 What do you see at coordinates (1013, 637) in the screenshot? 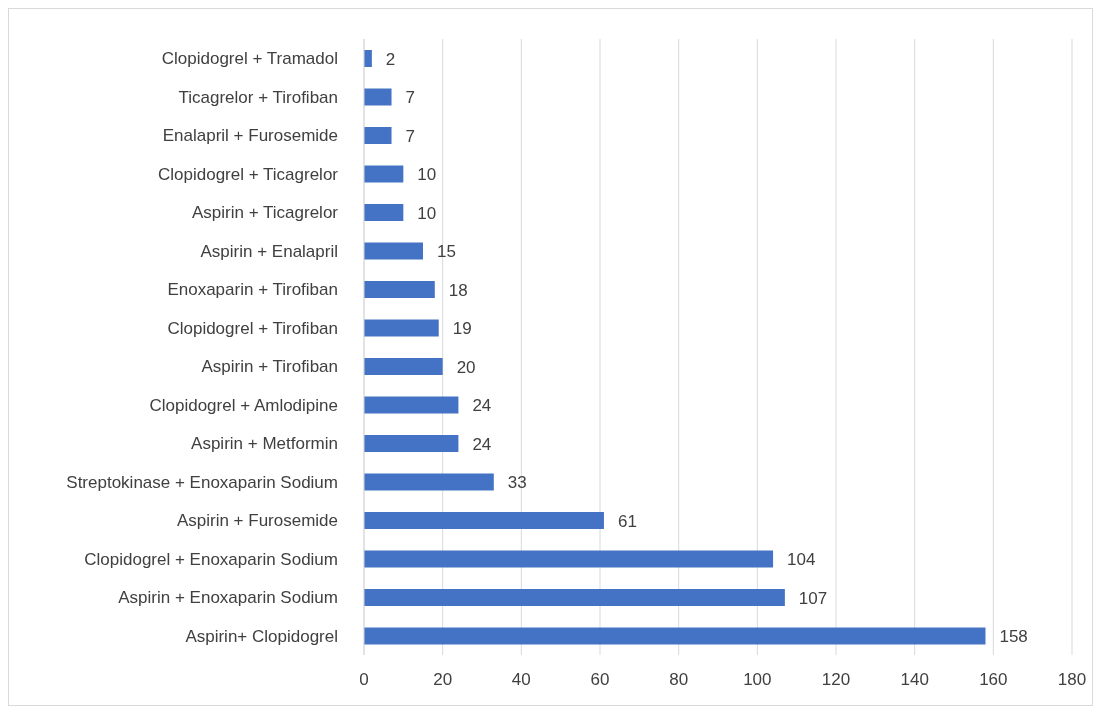
I see `data-label: 158` at bounding box center [1013, 637].